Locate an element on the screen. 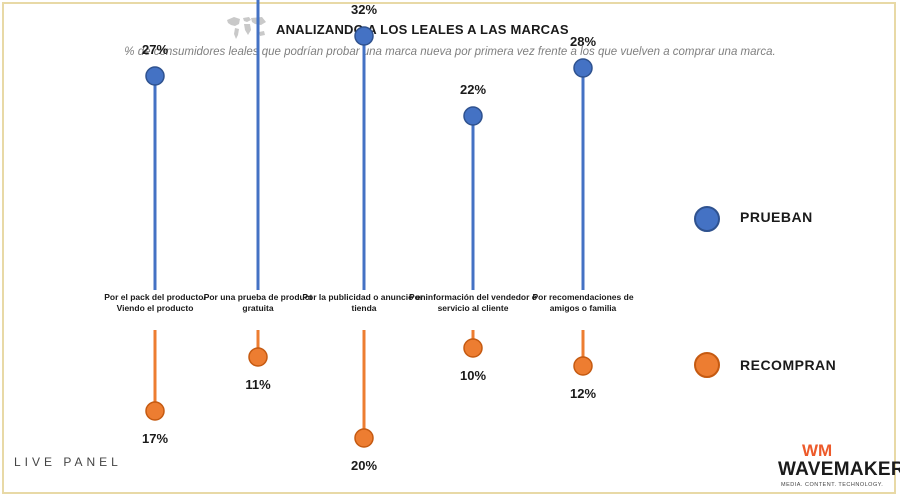  category-label: Por una prueba de product gratuita is located at coordinates (258, 302).